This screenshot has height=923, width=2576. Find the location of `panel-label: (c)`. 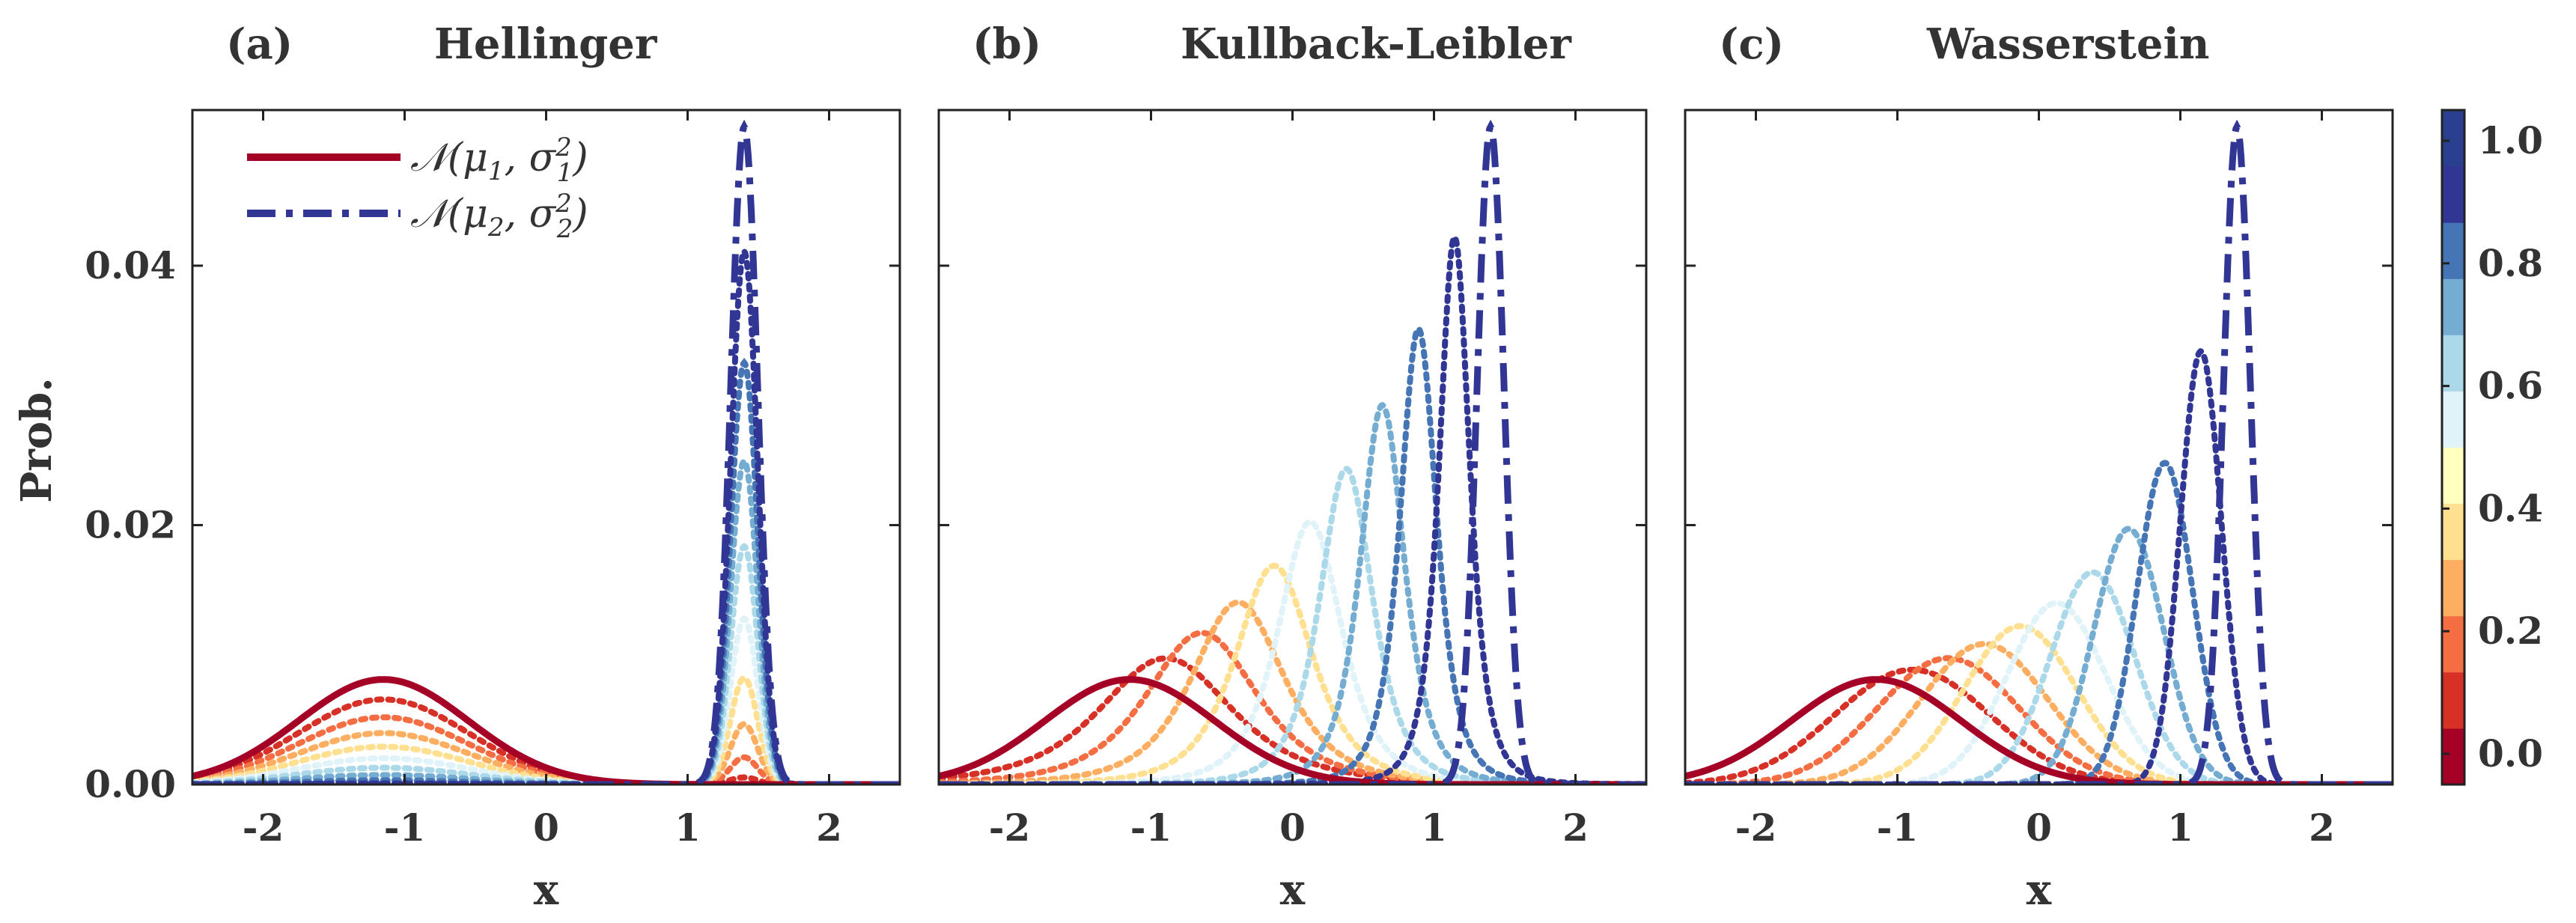

panel-label: (c) is located at coordinates (1751, 44).